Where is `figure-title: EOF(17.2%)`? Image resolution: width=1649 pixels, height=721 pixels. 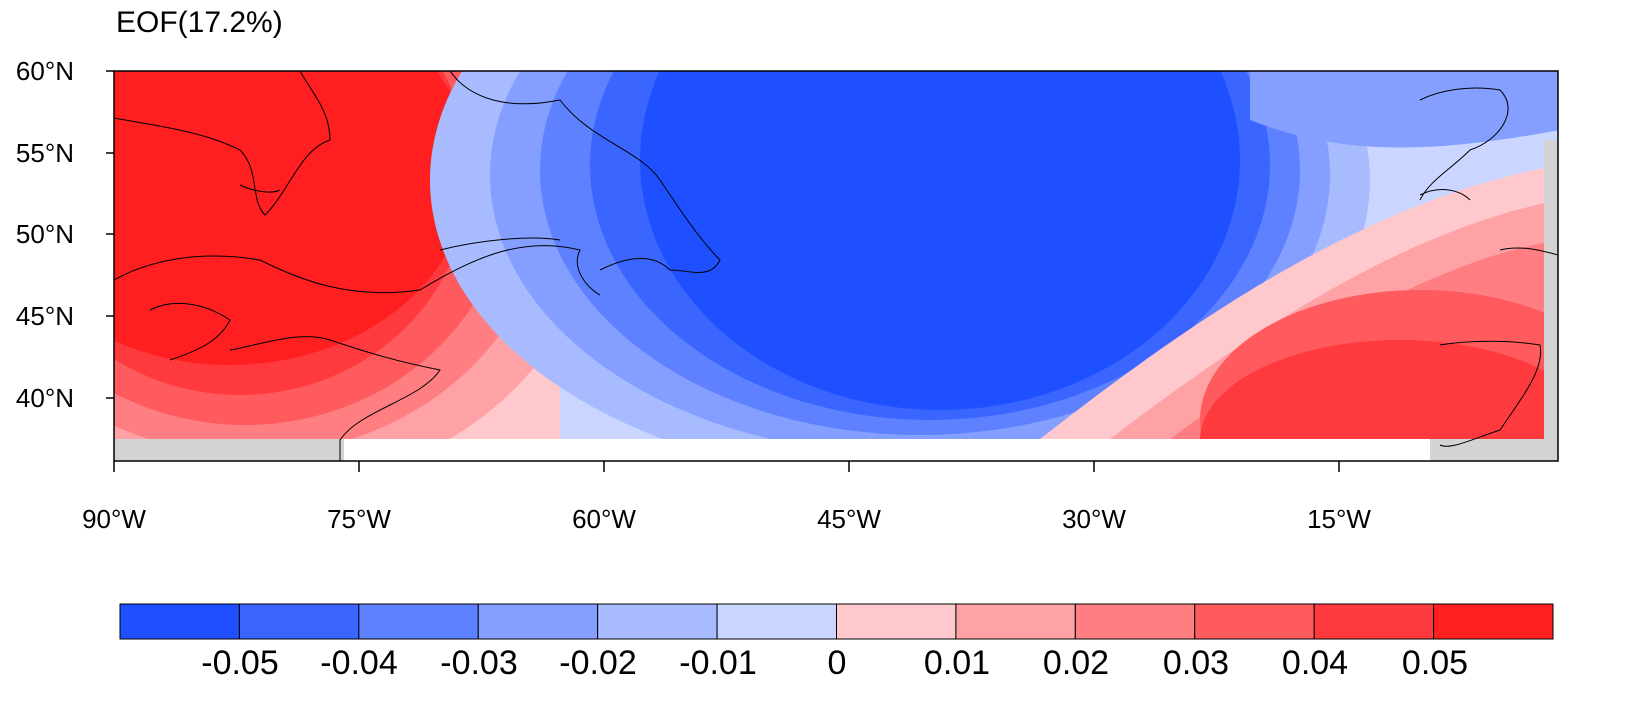
figure-title: EOF(17.2%) is located at coordinates (199, 22).